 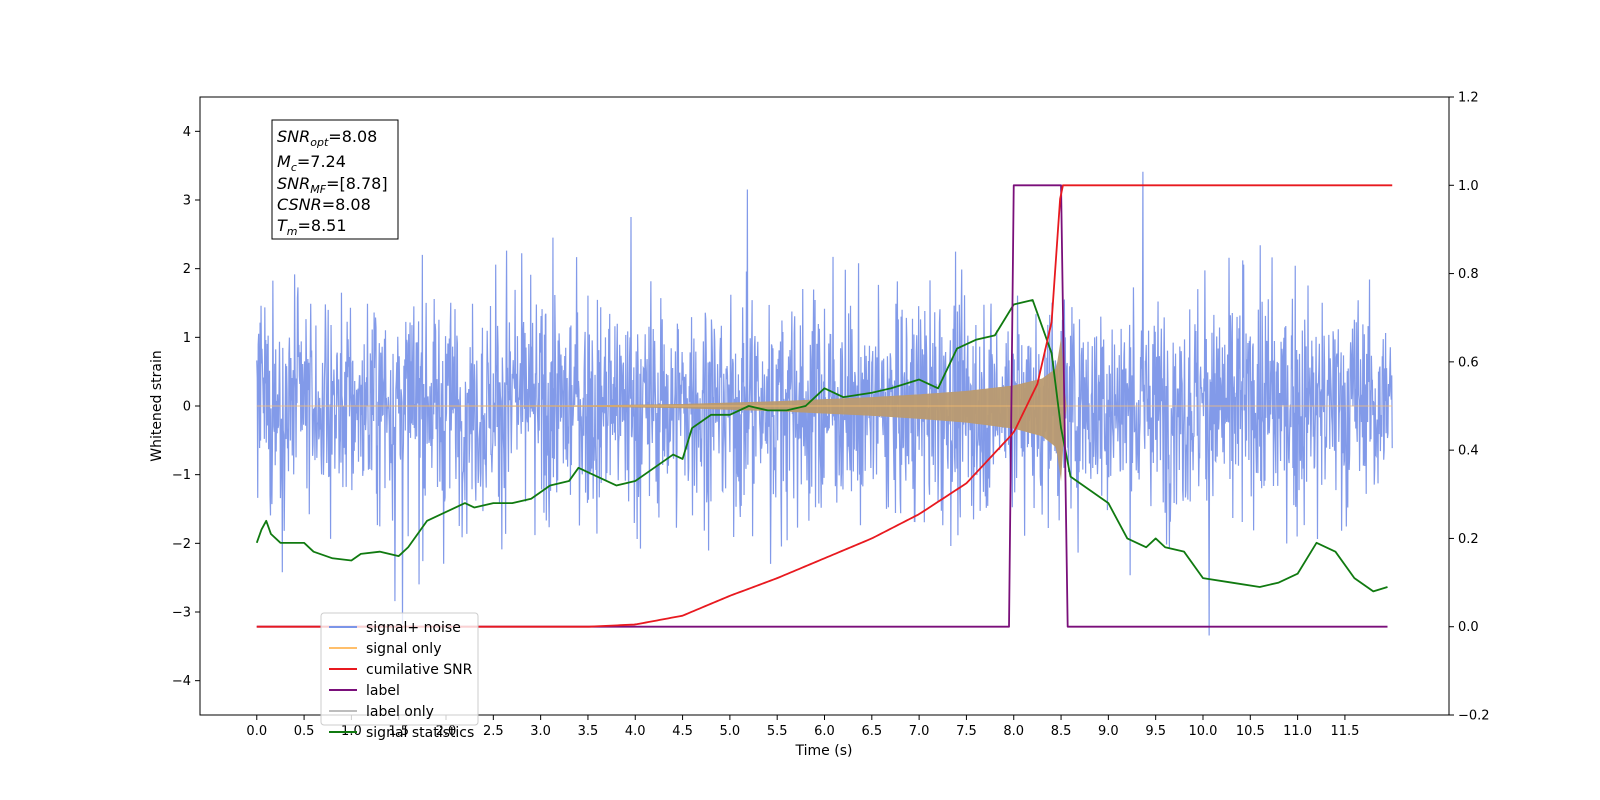 I want to click on y-axis-ticks: −4 −3 −2 −1 0 1 2 3 4, so click(x=186, y=407).